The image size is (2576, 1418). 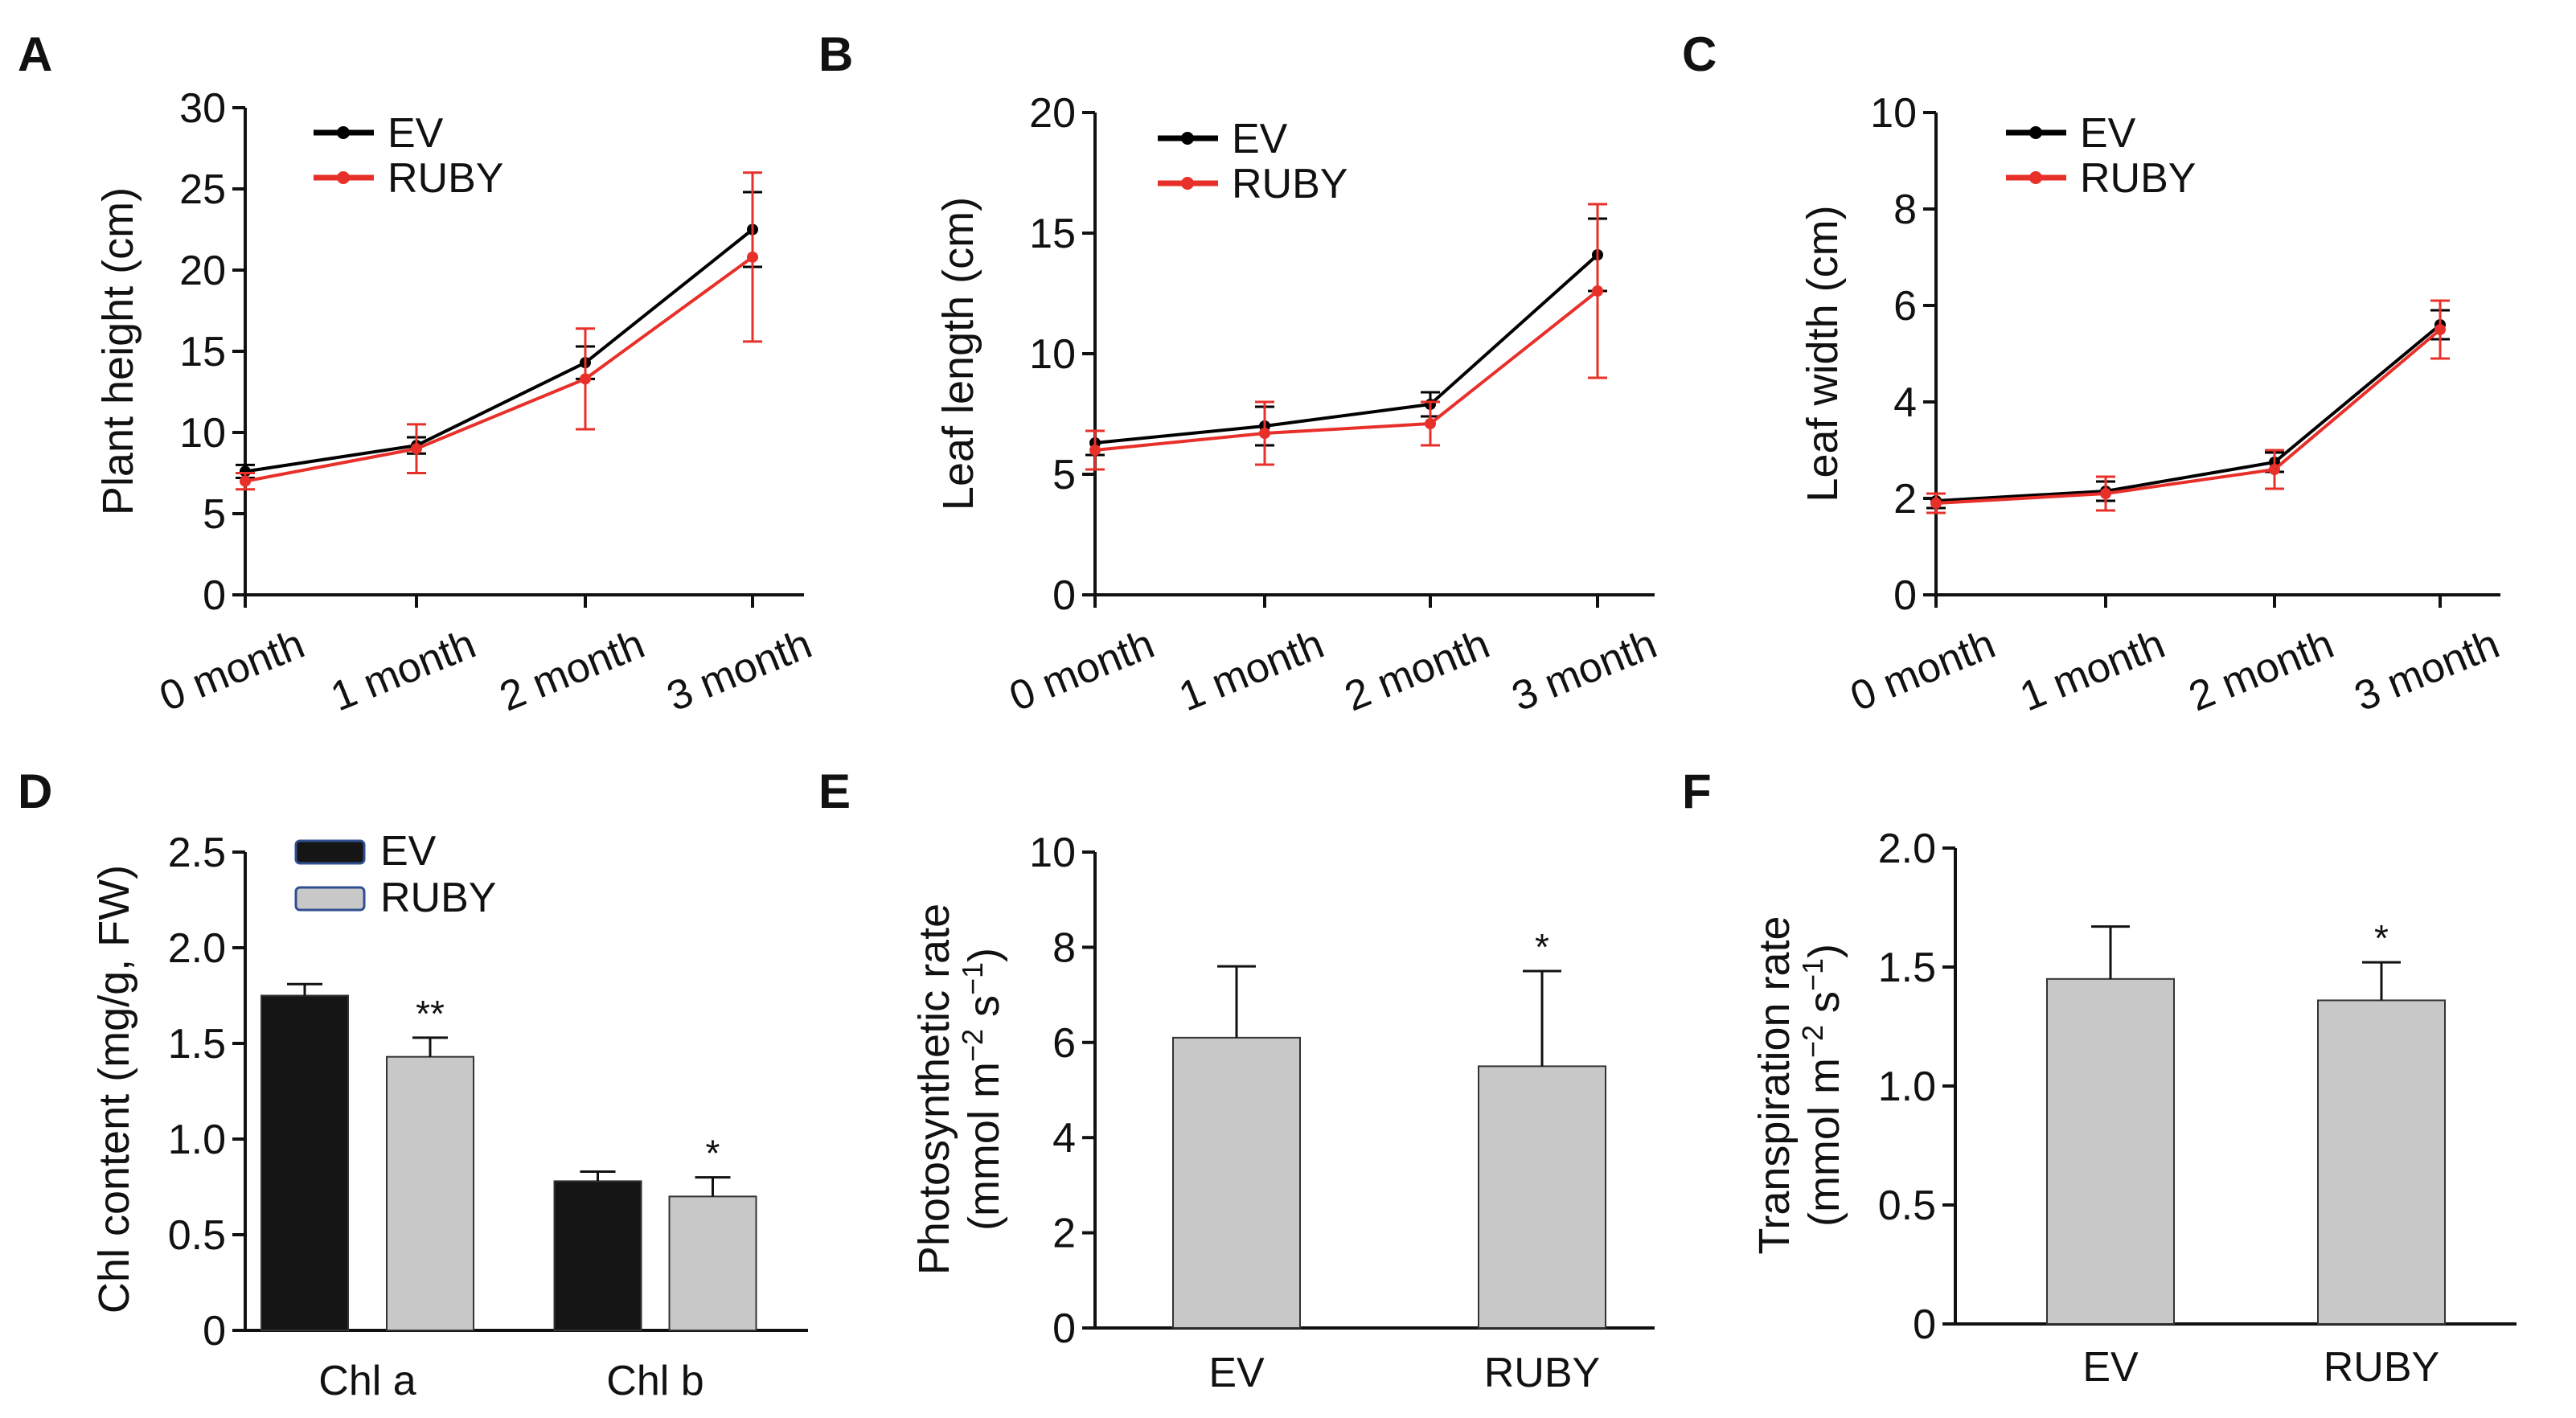 What do you see at coordinates (197, 948) in the screenshot?
I see `y-tick-label: 2.0` at bounding box center [197, 948].